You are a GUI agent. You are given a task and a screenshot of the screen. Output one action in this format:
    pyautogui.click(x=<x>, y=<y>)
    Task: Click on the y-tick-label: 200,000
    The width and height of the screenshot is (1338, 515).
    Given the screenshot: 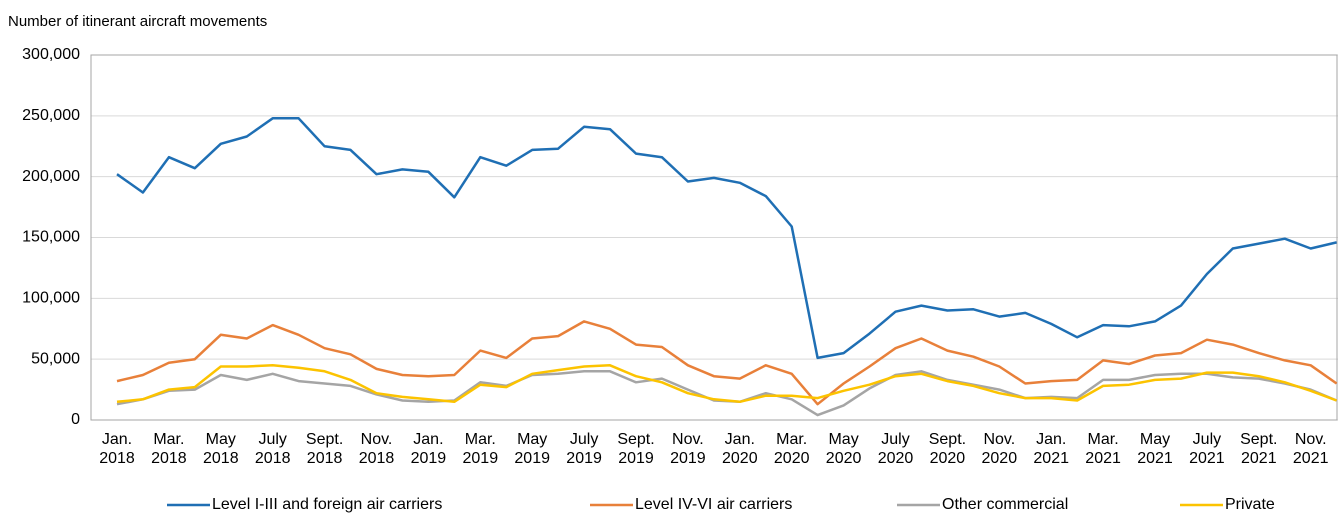 What is the action you would take?
    pyautogui.click(x=51, y=176)
    